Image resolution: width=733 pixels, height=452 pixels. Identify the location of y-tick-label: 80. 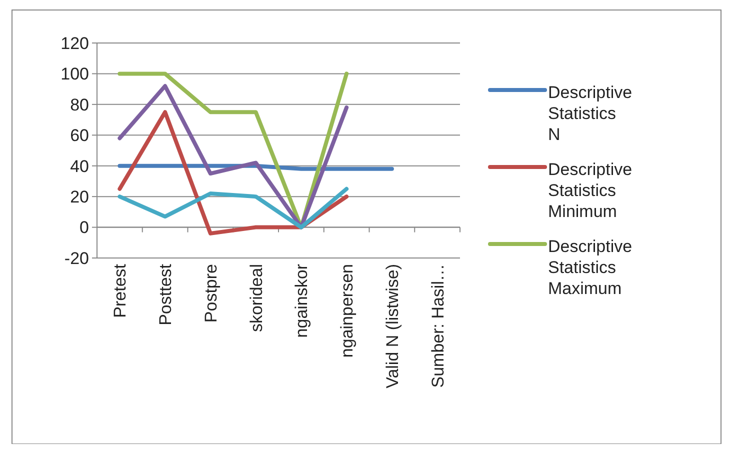
(79, 104).